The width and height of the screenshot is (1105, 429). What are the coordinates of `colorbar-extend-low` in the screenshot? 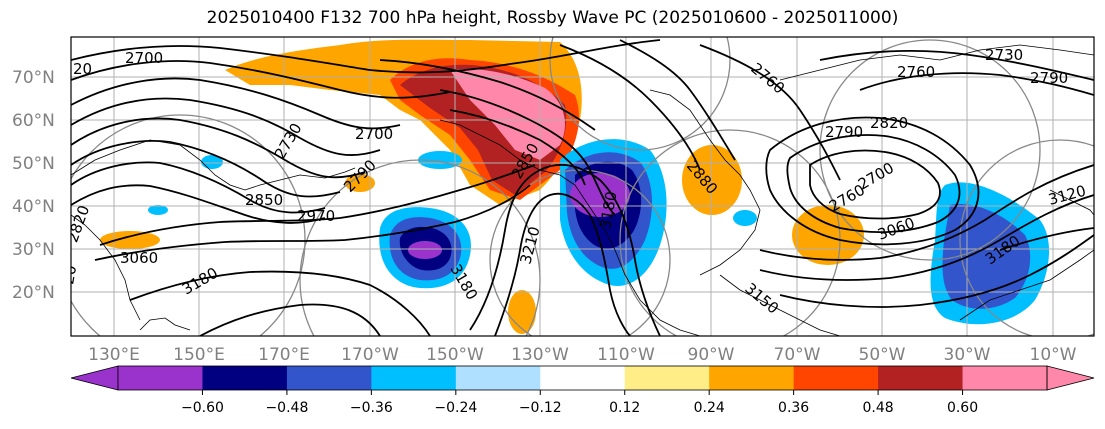 It's located at (94, 378).